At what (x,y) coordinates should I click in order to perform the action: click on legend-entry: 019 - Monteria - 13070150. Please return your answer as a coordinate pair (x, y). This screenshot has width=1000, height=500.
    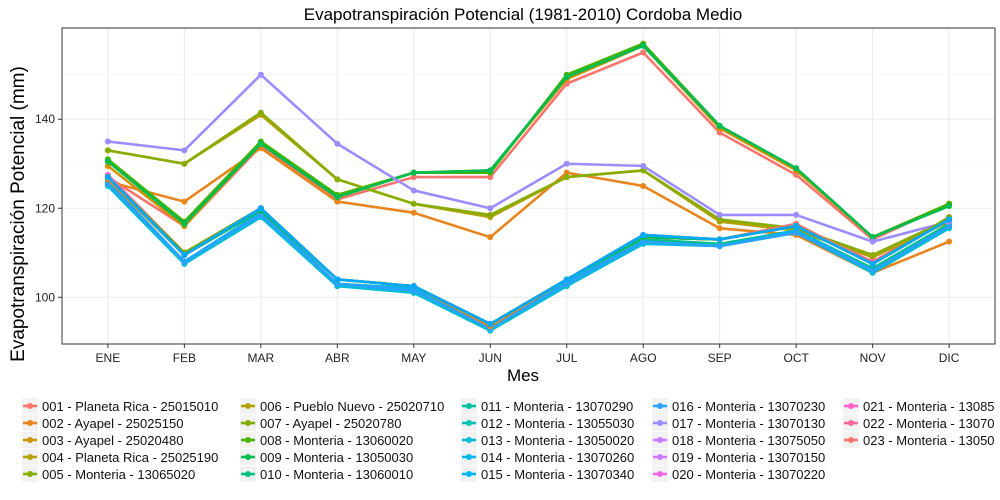
    Looking at the image, I should click on (738, 457).